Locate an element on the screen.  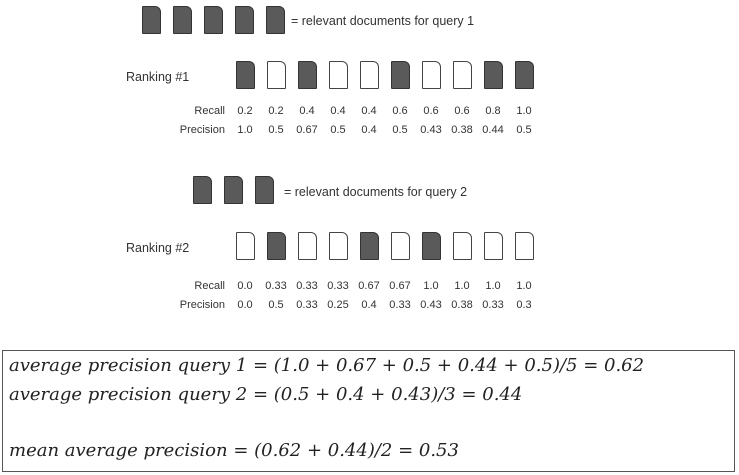
ranking1-recall-value: 1.0 is located at coordinates (524, 111).